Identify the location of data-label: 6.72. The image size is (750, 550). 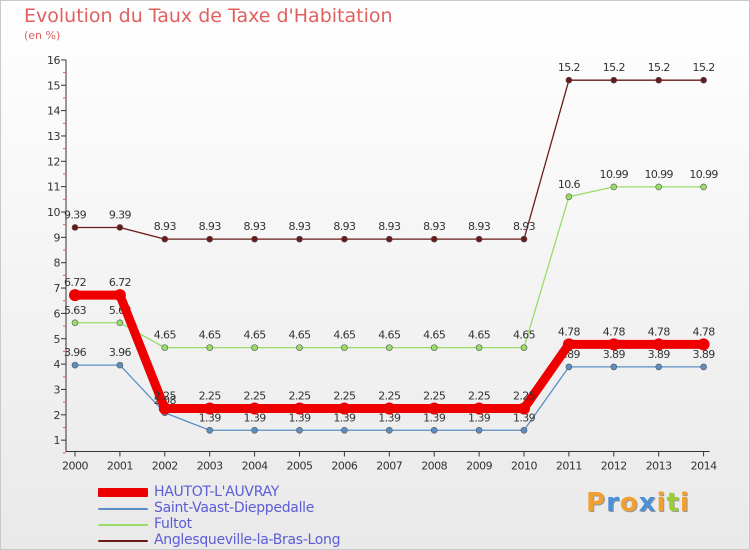
(120, 282).